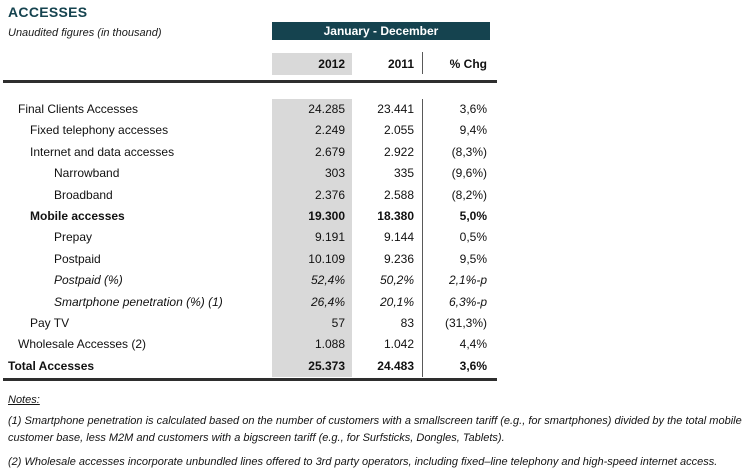 This screenshot has width=750, height=472. I want to click on table-row: Final Clients Accesses 24.285 23.441 3,6%, so click(245, 109).